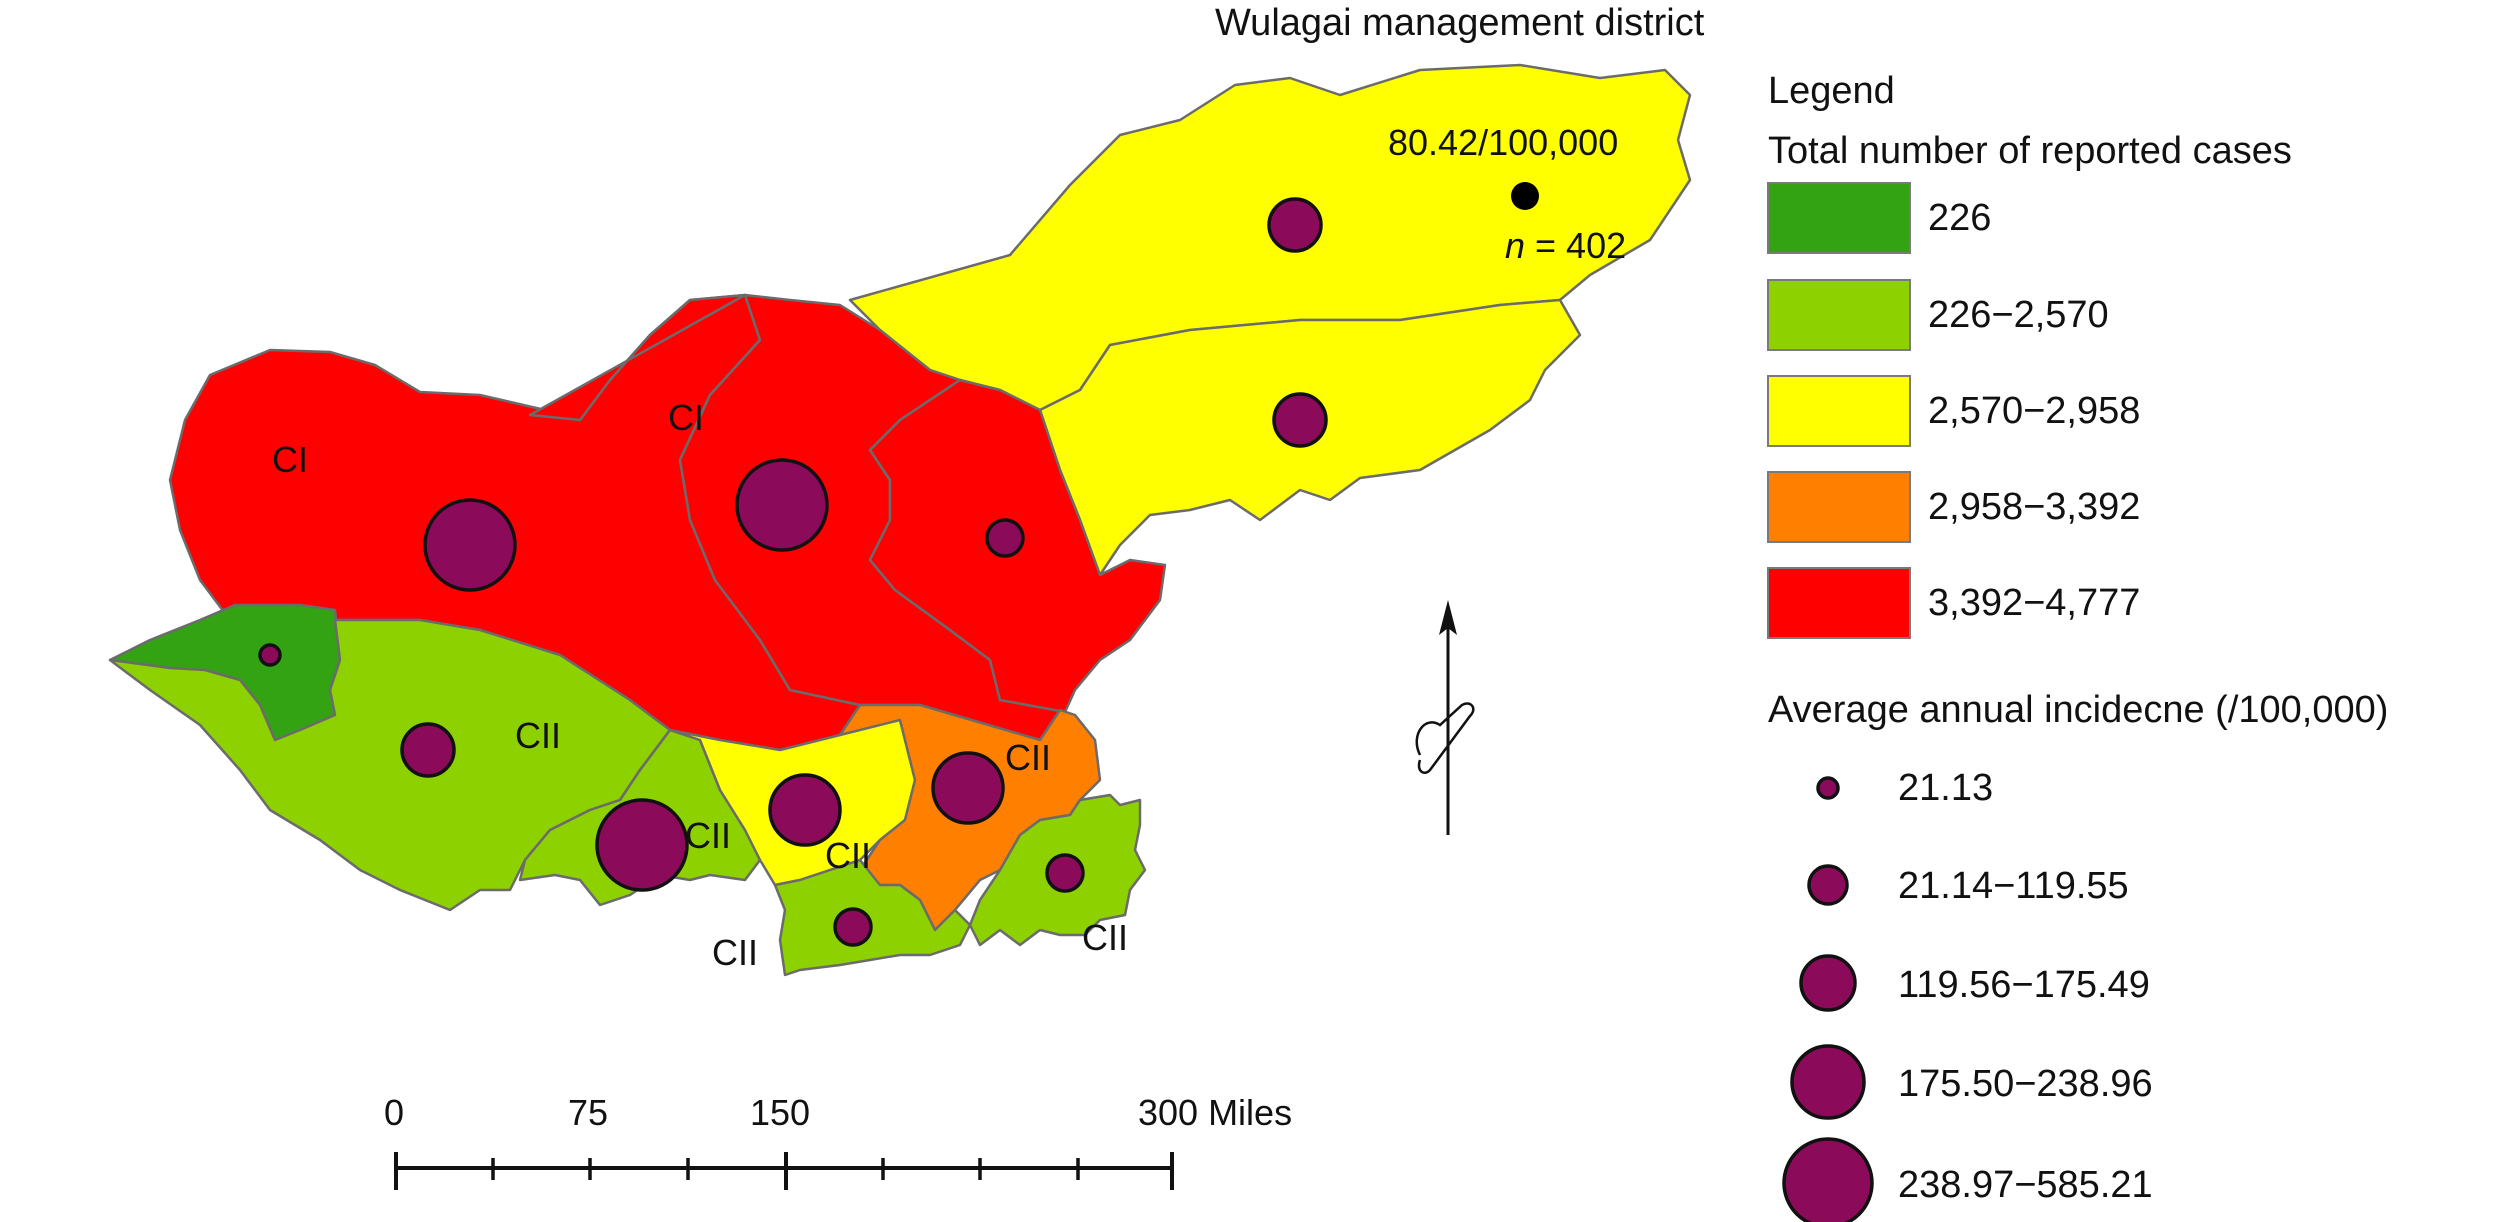 This screenshot has width=2519, height=1222. Describe the element at coordinates (1525, 196) in the screenshot. I see `highlight-dot-icon` at that location.